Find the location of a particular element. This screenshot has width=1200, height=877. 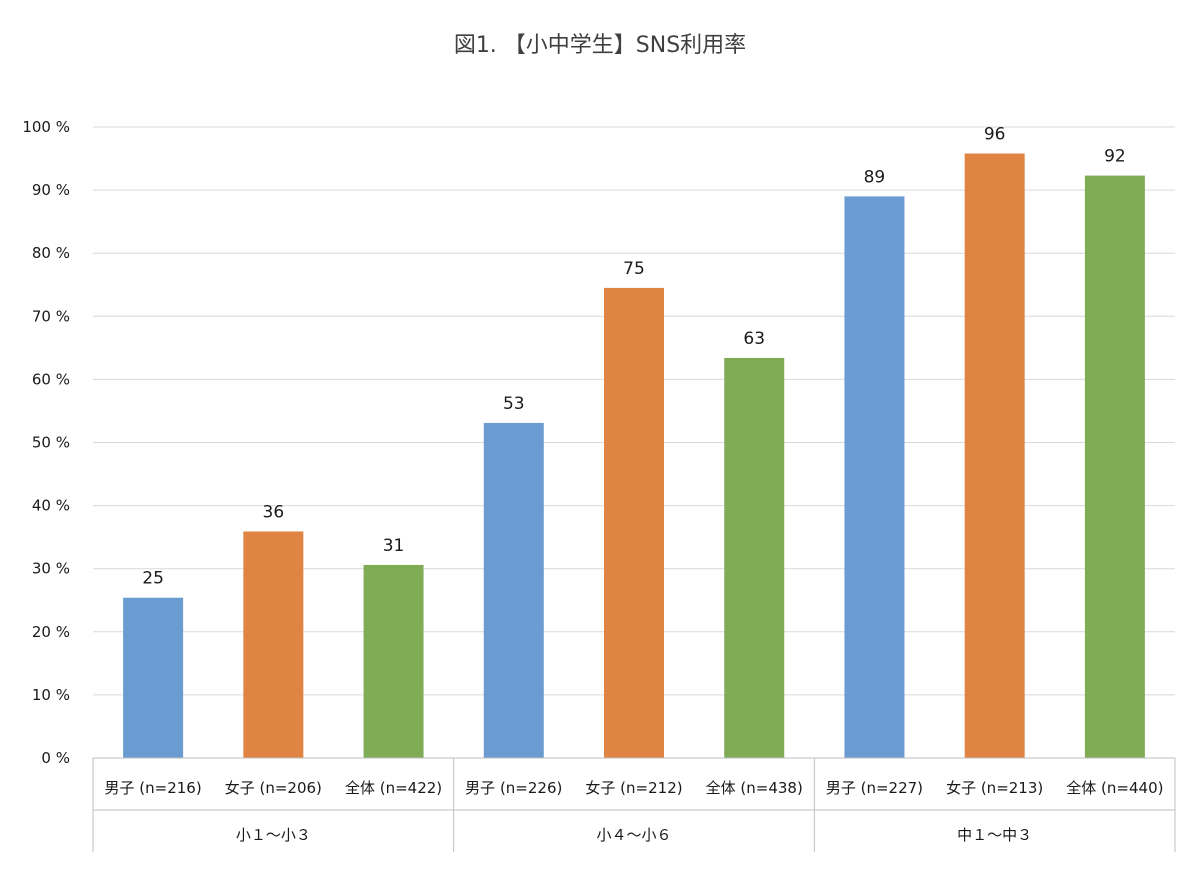

data-label: 75 is located at coordinates (634, 269).